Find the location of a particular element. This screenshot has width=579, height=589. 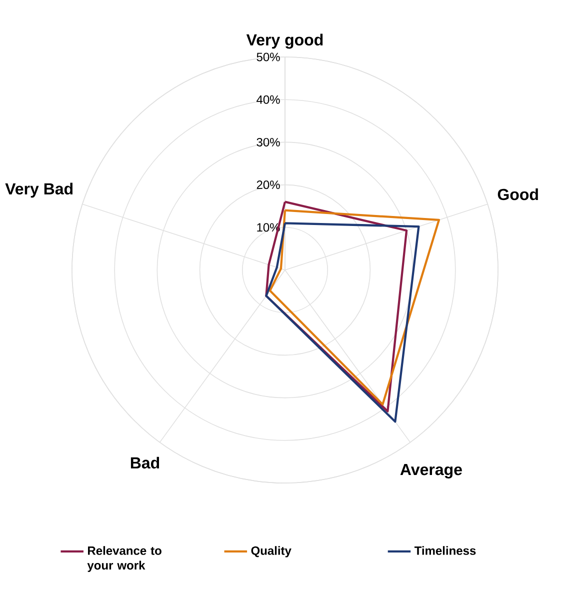

spoke-label: Very Bad is located at coordinates (39, 190).